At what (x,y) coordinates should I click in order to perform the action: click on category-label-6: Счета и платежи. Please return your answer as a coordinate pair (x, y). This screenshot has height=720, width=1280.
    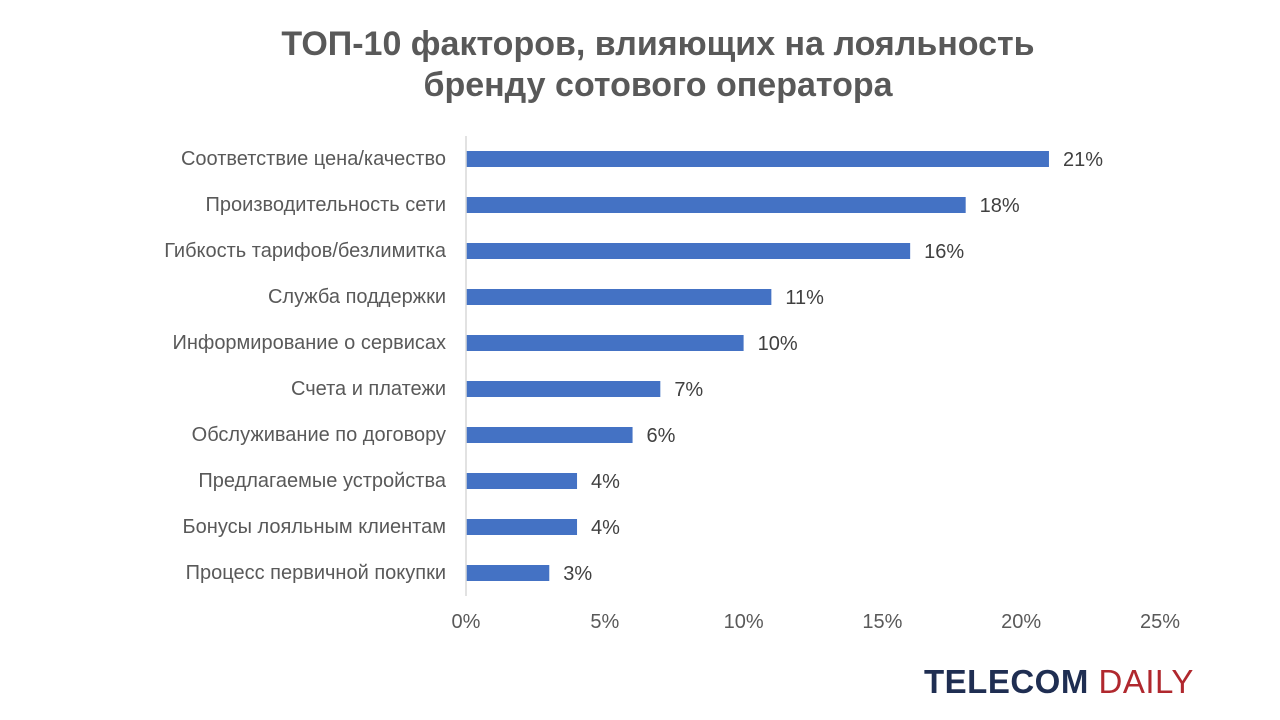
    Looking at the image, I should click on (368, 389).